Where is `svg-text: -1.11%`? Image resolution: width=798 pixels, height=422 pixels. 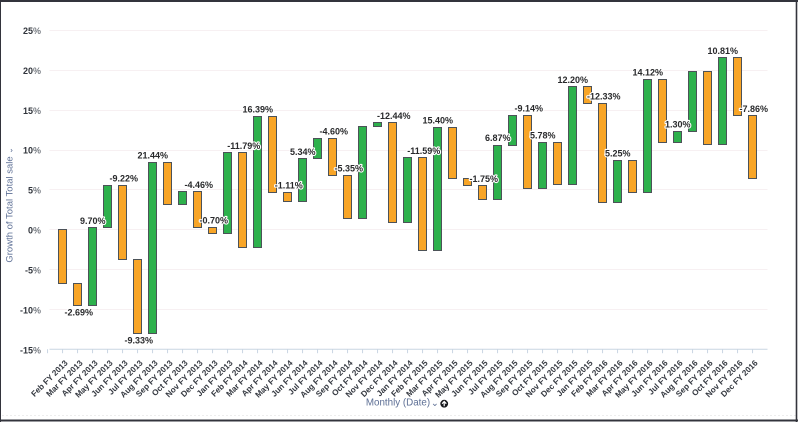 svg-text: -1.11% is located at coordinates (289, 186).